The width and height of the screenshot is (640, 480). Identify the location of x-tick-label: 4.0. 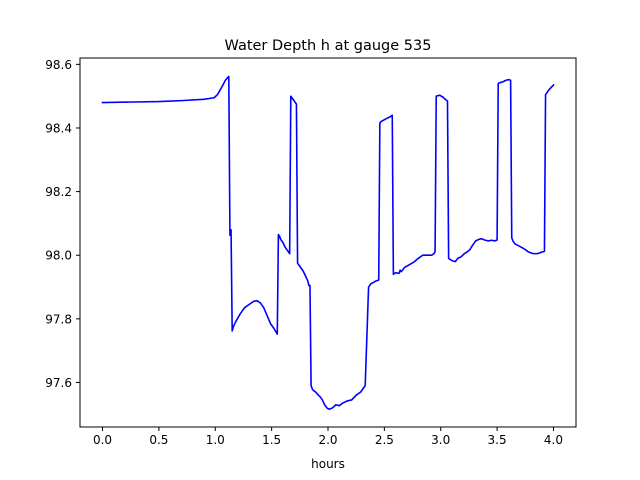
(553, 440).